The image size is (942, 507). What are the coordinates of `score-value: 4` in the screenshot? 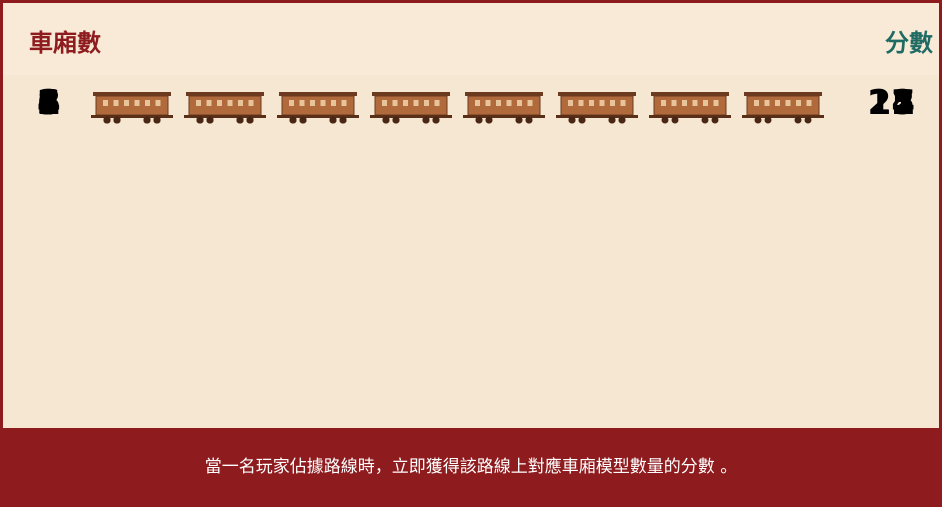 It's located at (903, 103).